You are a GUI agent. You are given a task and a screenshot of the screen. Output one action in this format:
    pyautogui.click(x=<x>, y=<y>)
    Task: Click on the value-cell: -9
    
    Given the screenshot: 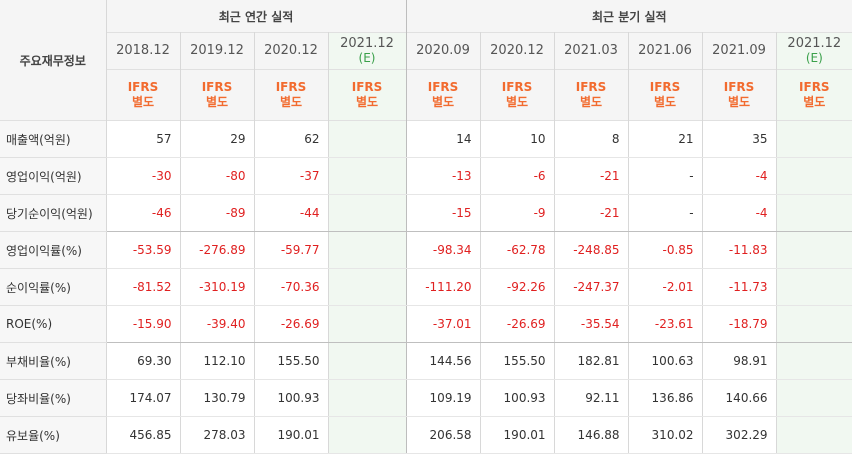 What is the action you would take?
    pyautogui.click(x=517, y=213)
    